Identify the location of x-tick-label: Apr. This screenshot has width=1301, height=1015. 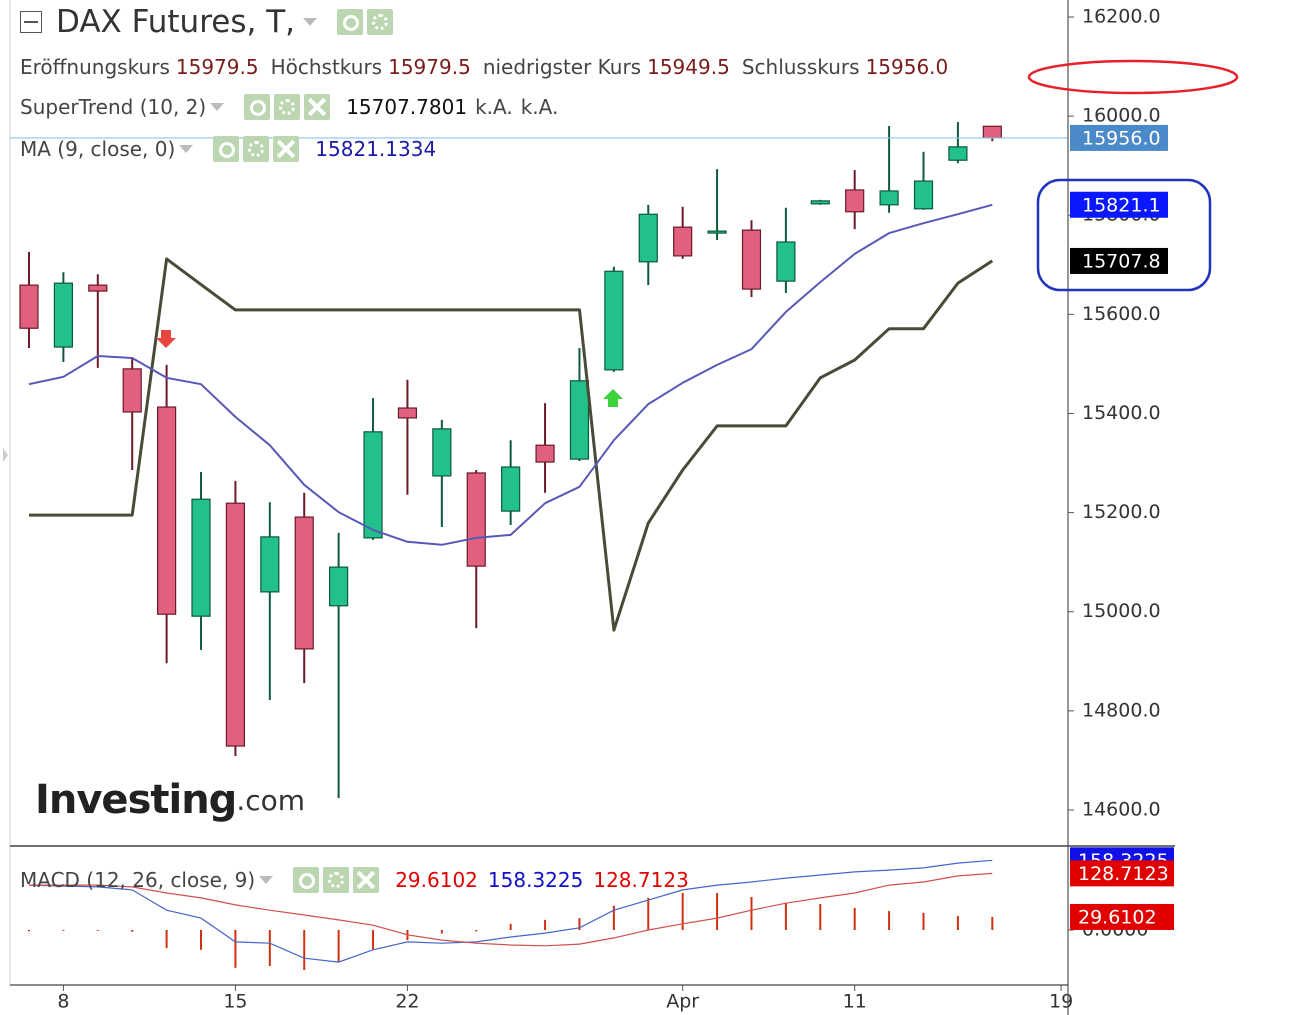
(682, 1002).